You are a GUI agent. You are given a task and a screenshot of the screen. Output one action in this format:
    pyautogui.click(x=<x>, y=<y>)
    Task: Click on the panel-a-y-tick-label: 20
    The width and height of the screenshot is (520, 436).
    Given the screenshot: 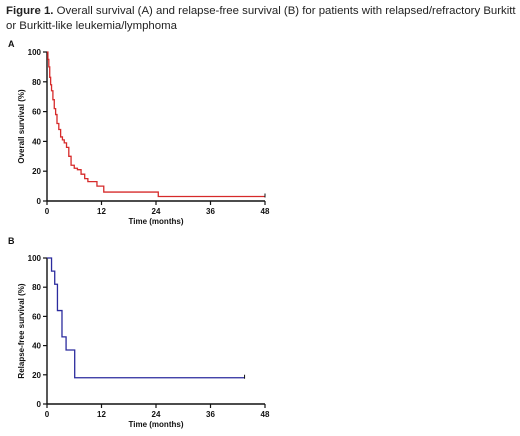 What is the action you would take?
    pyautogui.click(x=36, y=171)
    